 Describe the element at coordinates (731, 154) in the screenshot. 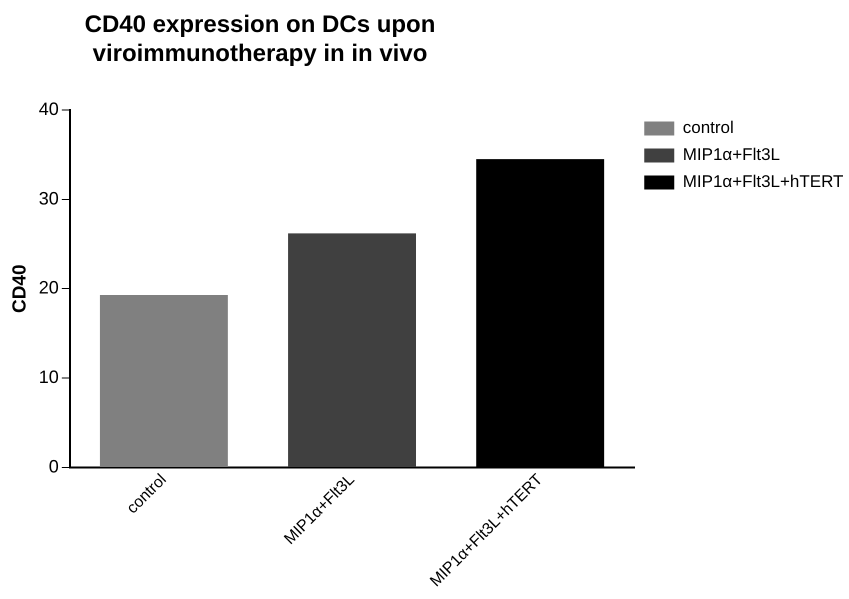

I see `legend-label: MIP1α+Flt3L` at that location.